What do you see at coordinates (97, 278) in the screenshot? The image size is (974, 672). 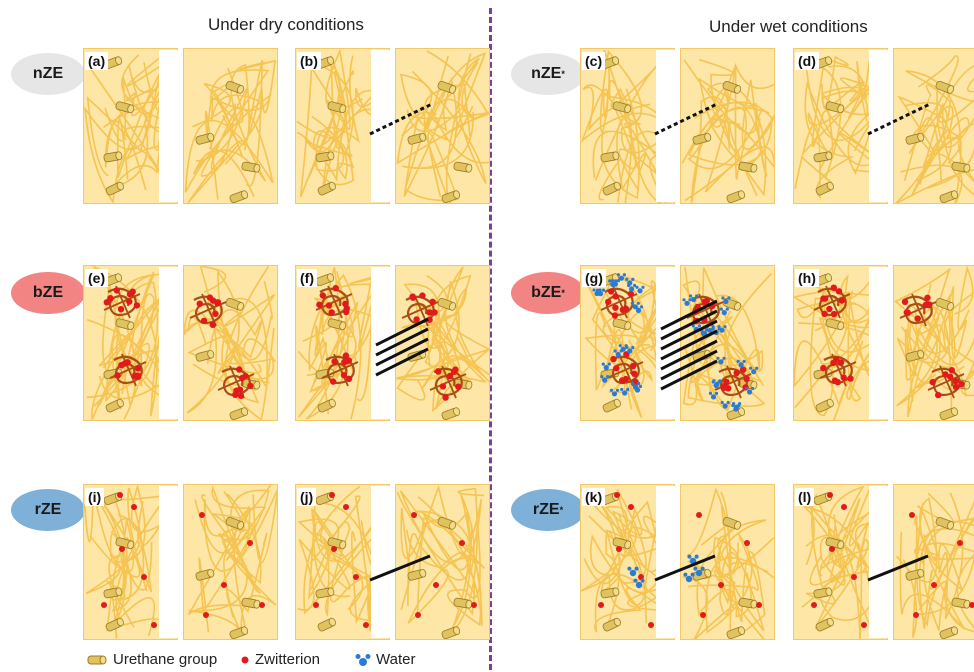 I see `panel-label: (e)` at bounding box center [97, 278].